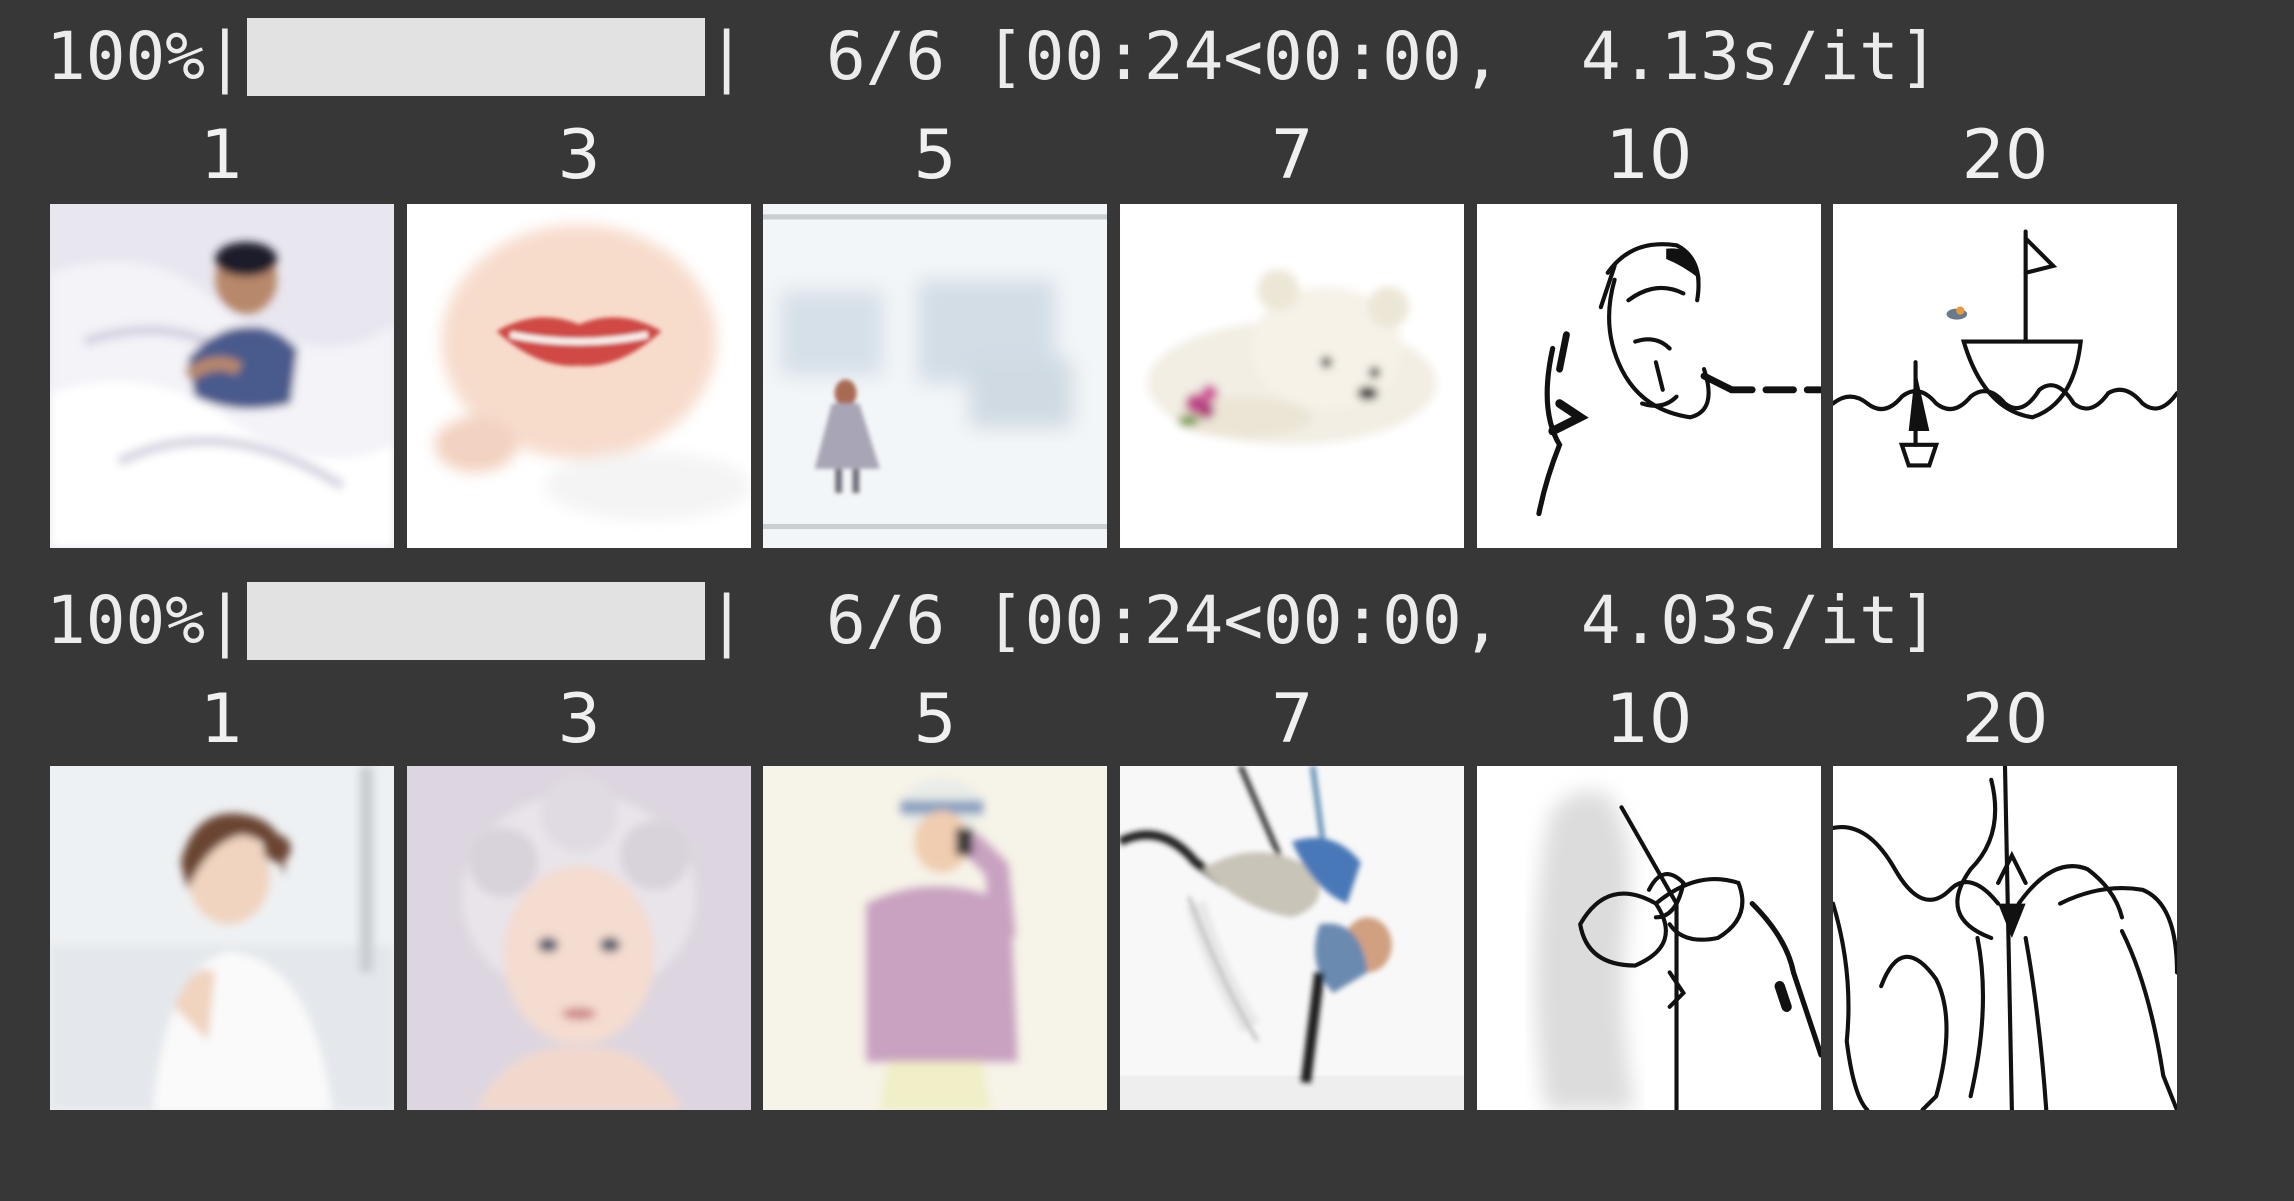 The width and height of the screenshot is (2294, 1201). I want to click on generated-image-man-in-bed, so click(222, 376).